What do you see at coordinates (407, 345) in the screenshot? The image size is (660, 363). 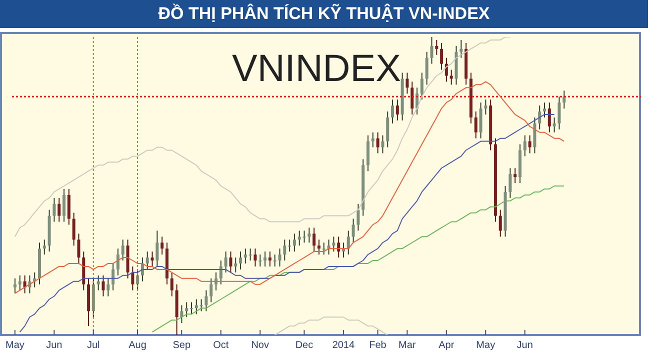 I see `x-tick-label: Mar` at bounding box center [407, 345].